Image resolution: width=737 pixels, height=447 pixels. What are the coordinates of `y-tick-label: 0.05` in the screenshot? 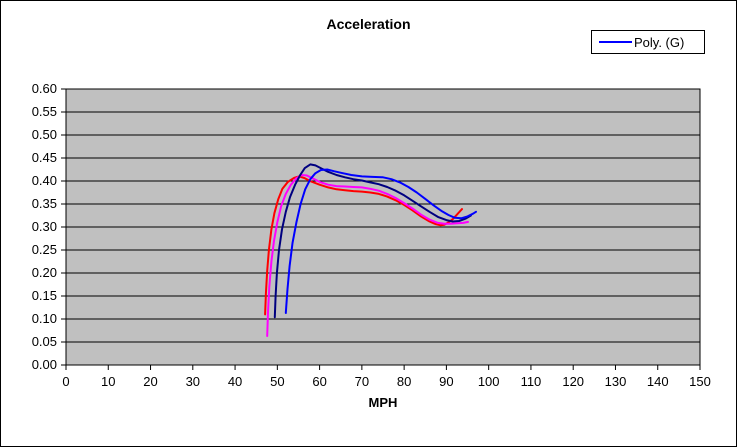 It's located at (44, 341).